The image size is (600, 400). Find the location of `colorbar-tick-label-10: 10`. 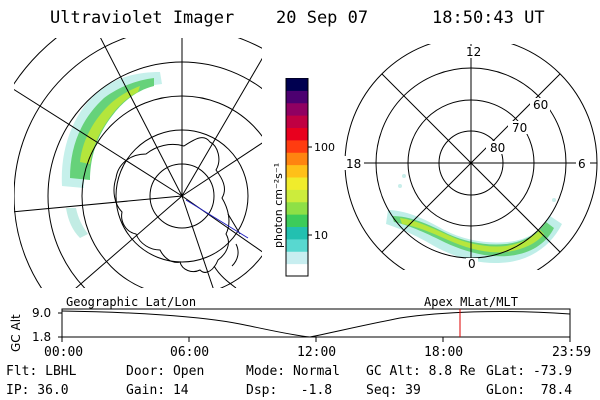

colorbar-tick-label-10: 10 is located at coordinates (321, 235).